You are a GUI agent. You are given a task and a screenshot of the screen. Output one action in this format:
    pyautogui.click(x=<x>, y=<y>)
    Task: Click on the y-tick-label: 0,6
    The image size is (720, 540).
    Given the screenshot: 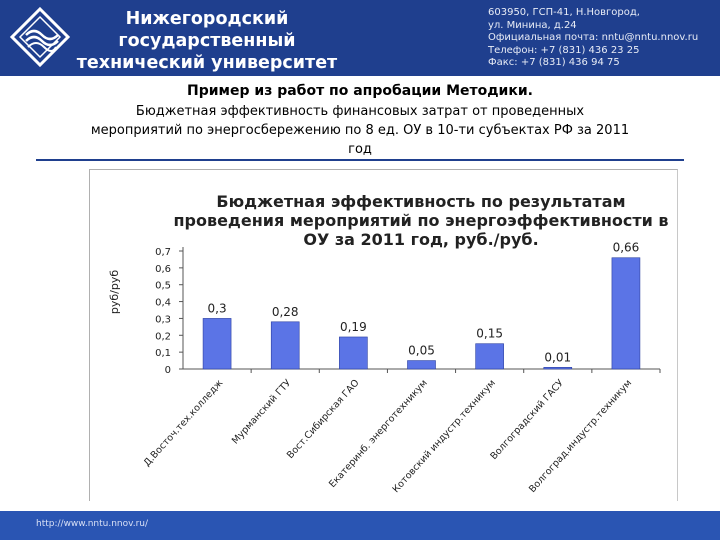 What is the action you would take?
    pyautogui.click(x=163, y=269)
    